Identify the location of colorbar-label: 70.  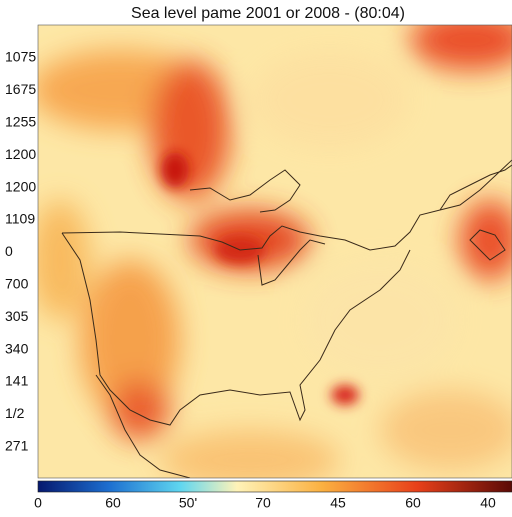
(263, 503).